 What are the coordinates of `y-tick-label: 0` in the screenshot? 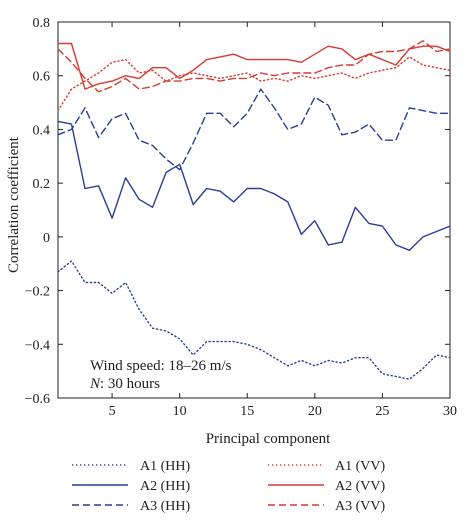 It's located at (46, 238).